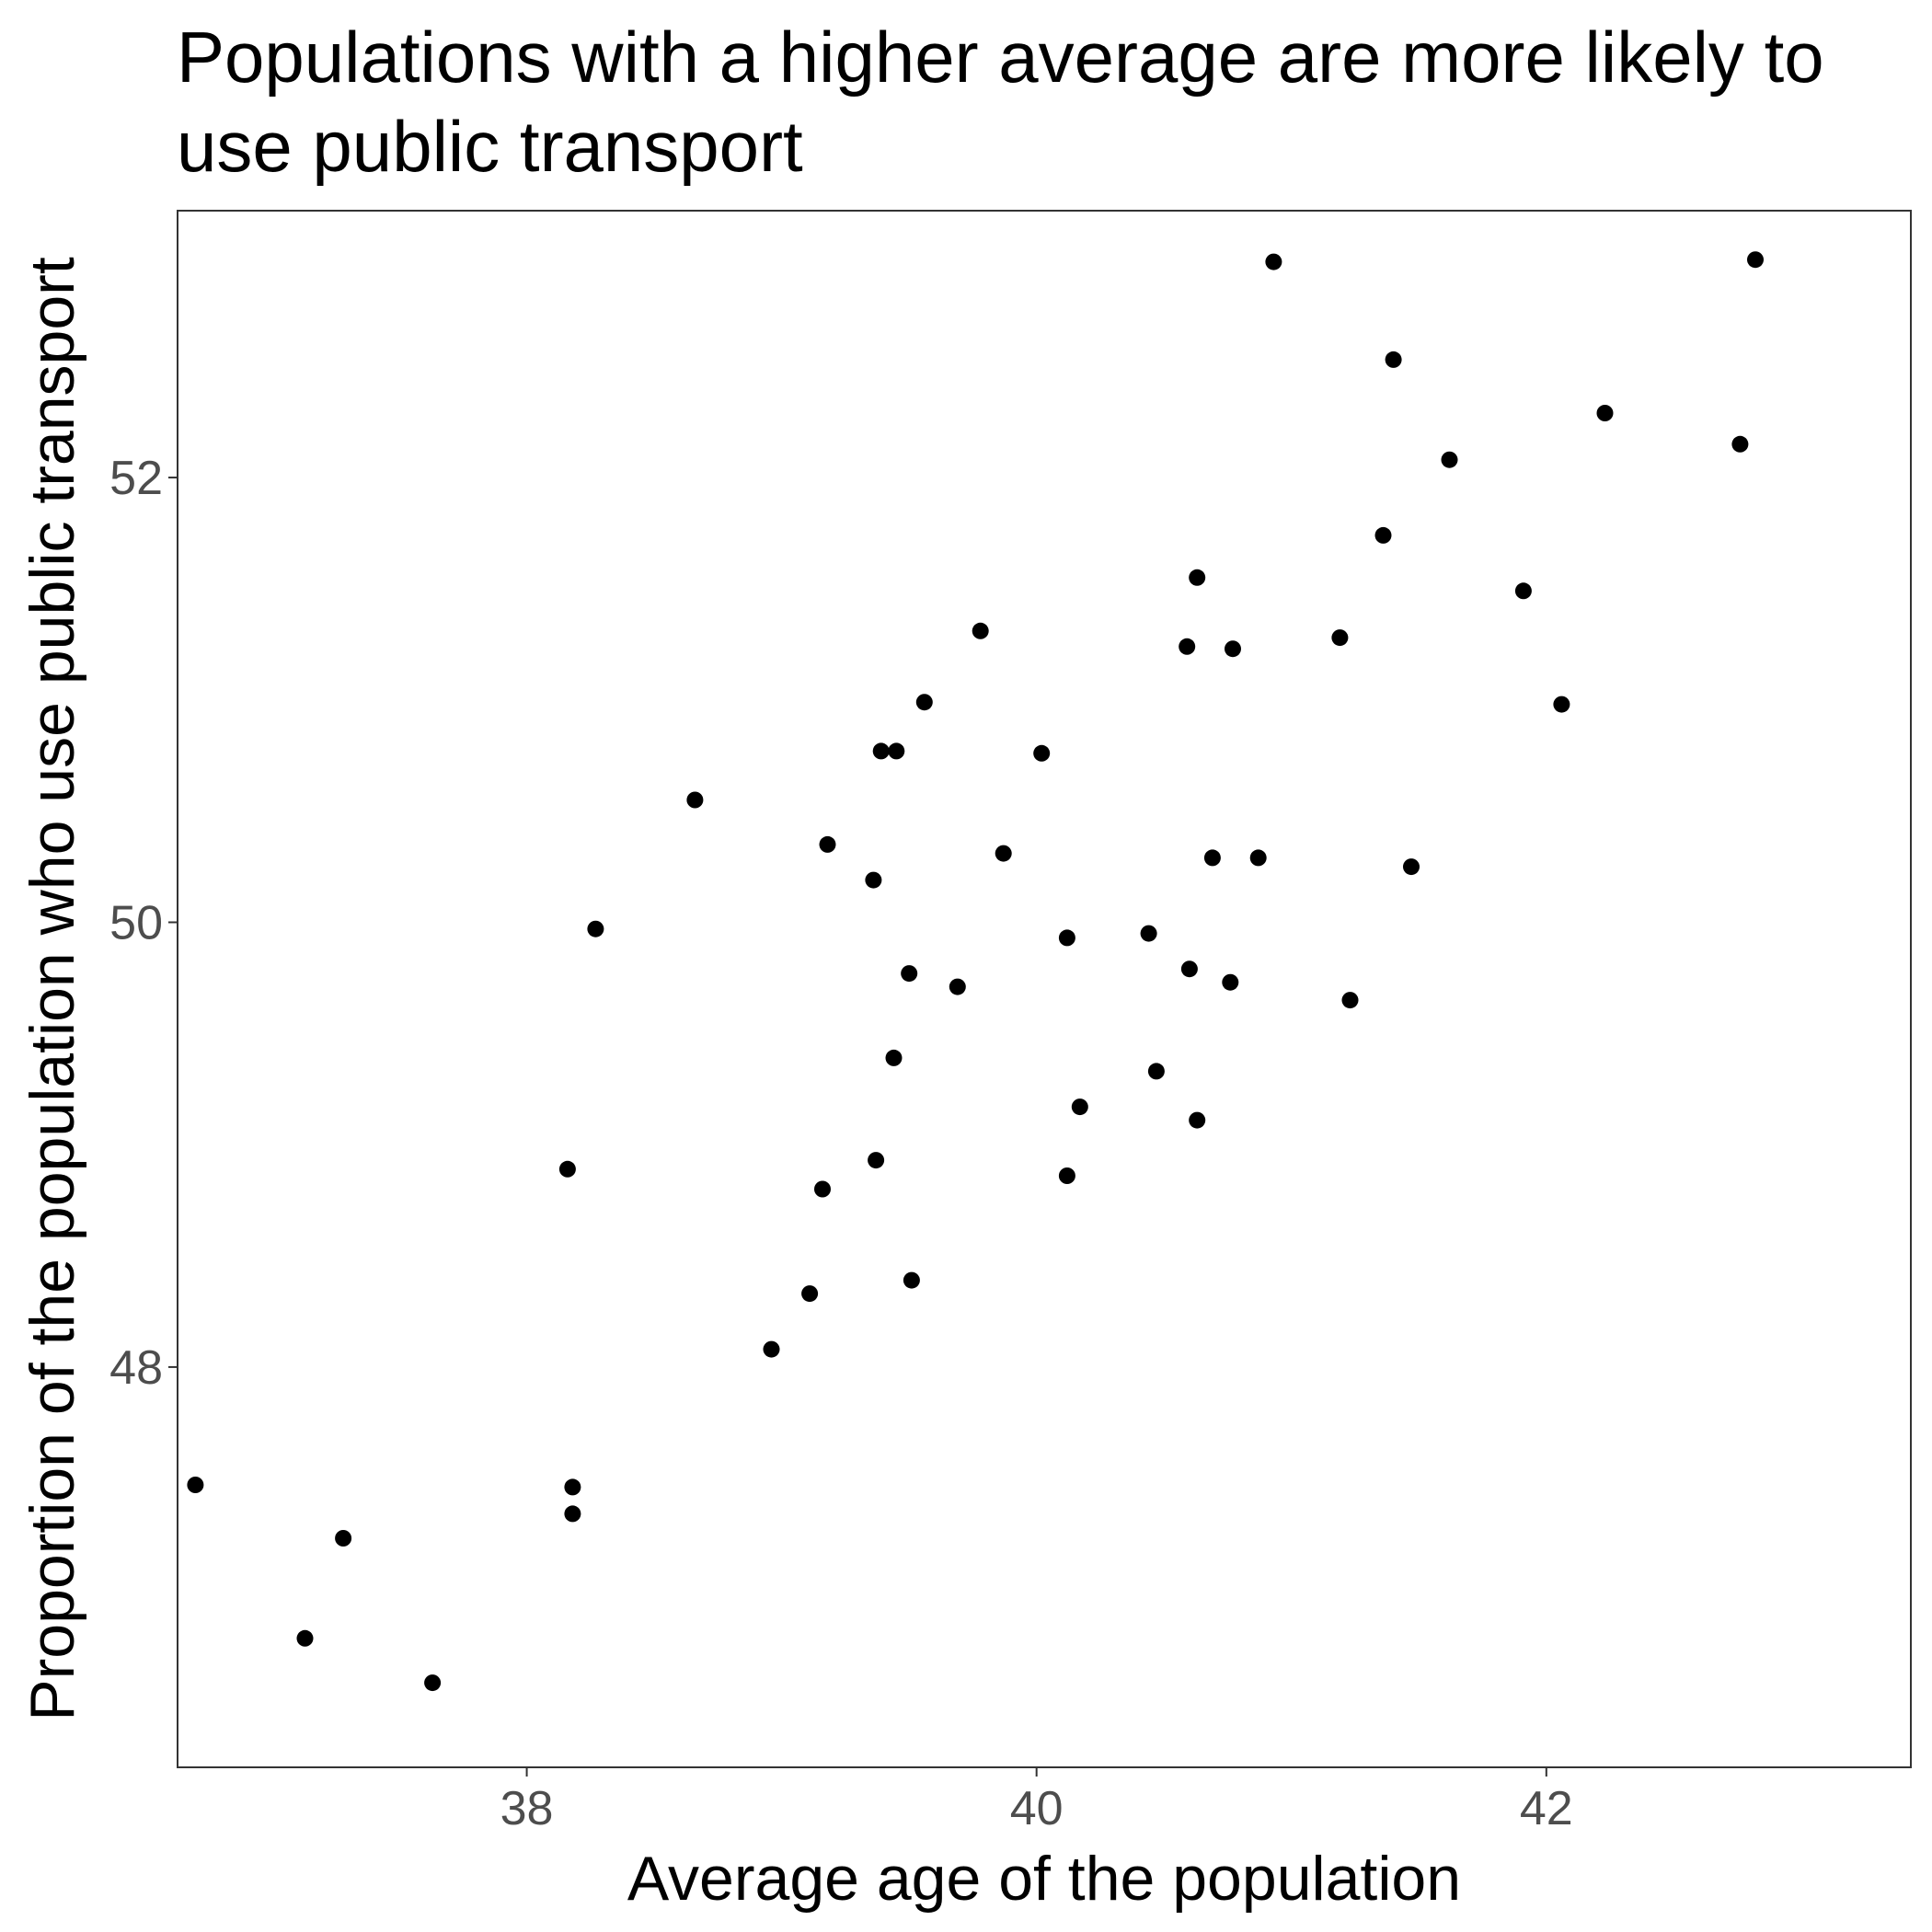  I want to click on y-tick-label: 48, so click(136, 1368).